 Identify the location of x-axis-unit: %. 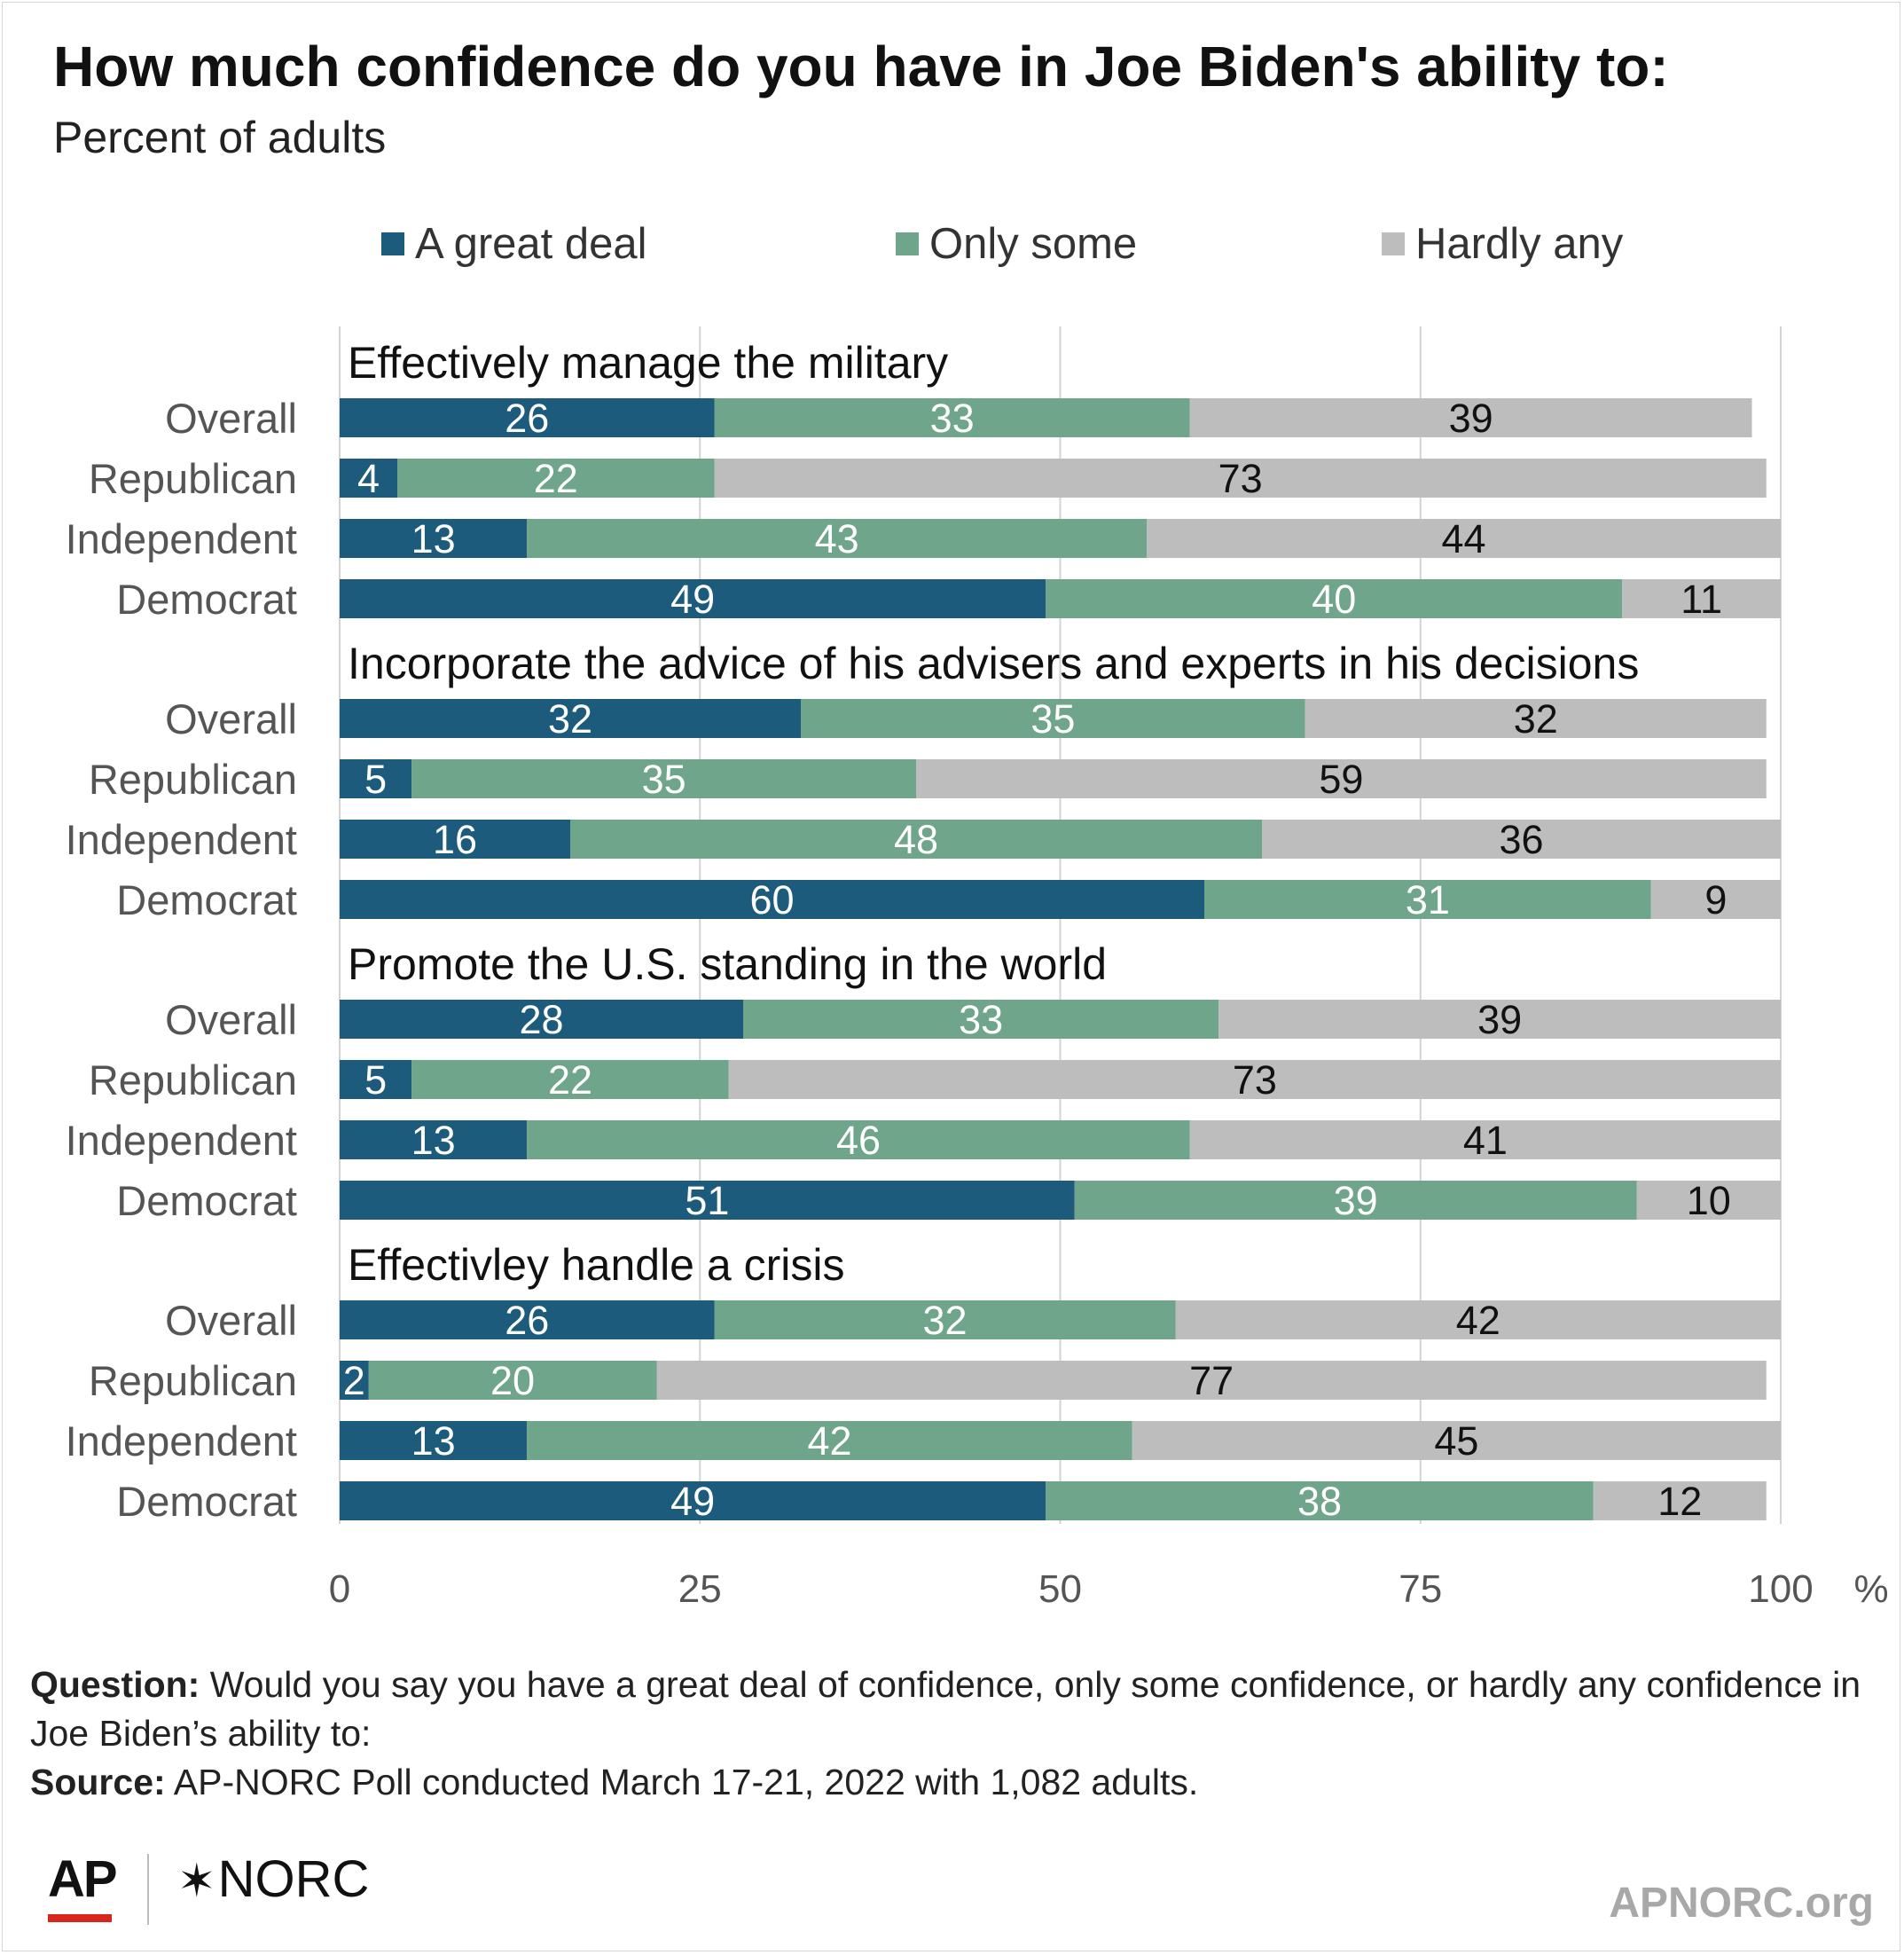
(1870, 1589).